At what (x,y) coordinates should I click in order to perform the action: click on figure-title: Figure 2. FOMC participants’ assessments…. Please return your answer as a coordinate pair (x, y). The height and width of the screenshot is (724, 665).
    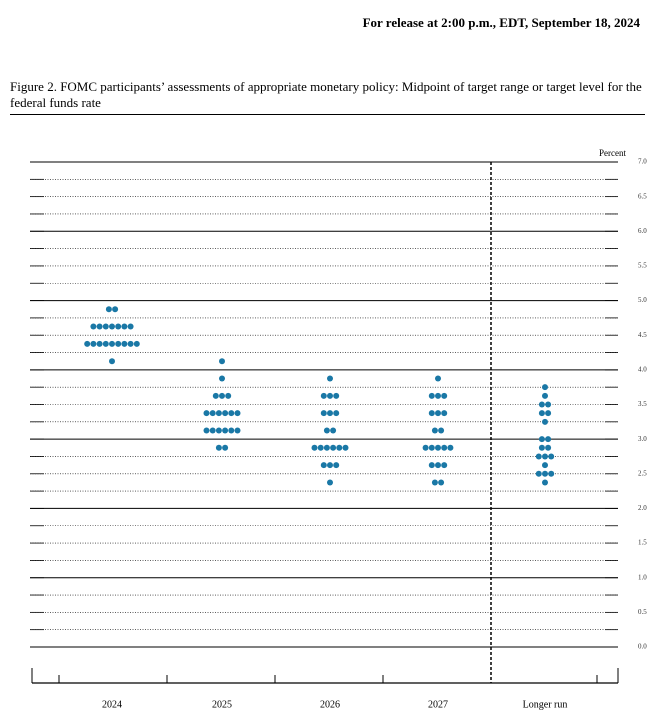
    Looking at the image, I should click on (326, 94).